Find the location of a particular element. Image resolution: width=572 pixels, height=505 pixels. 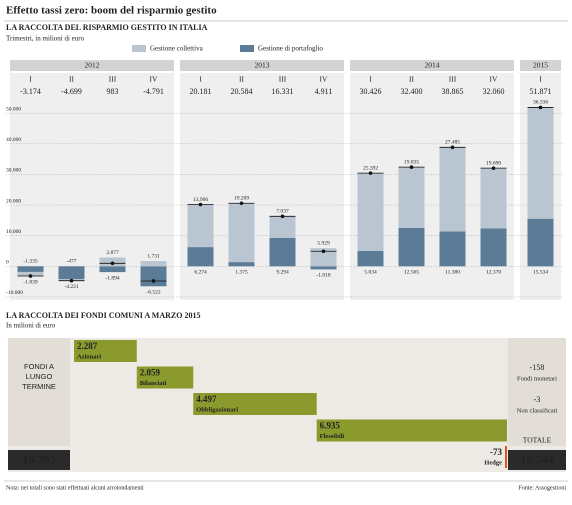

value-label: 5.034 is located at coordinates (370, 273).